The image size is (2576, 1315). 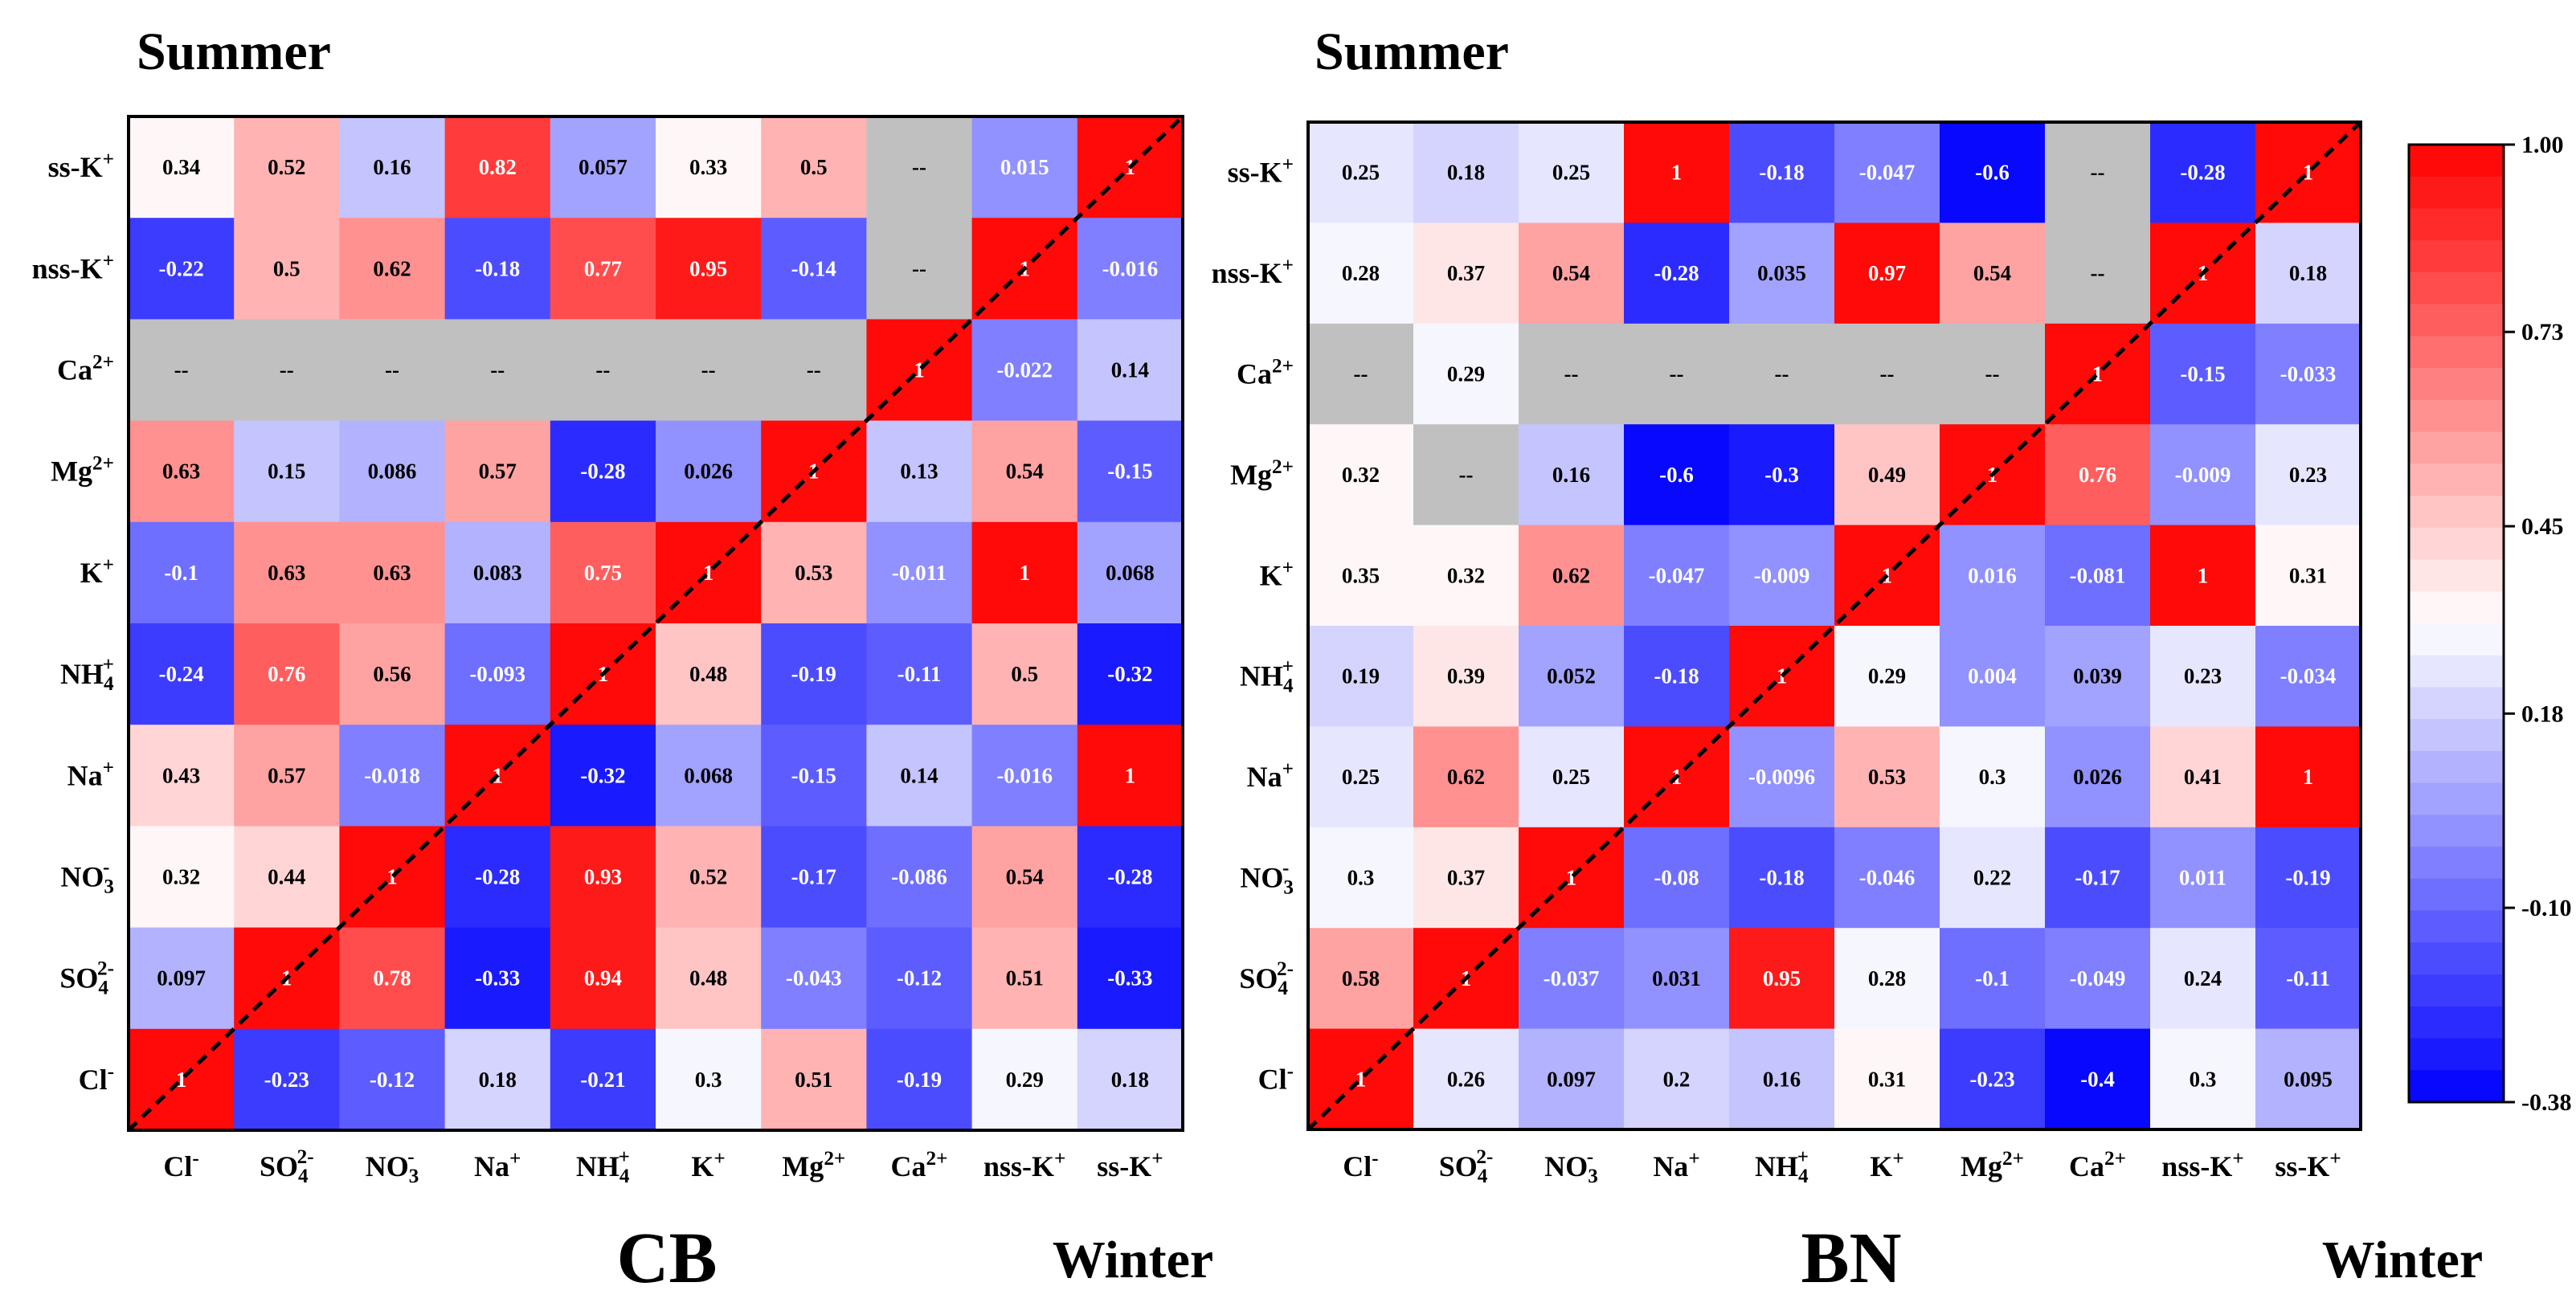 What do you see at coordinates (2308, 475) in the screenshot?
I see `cell-value-label: 0.23` at bounding box center [2308, 475].